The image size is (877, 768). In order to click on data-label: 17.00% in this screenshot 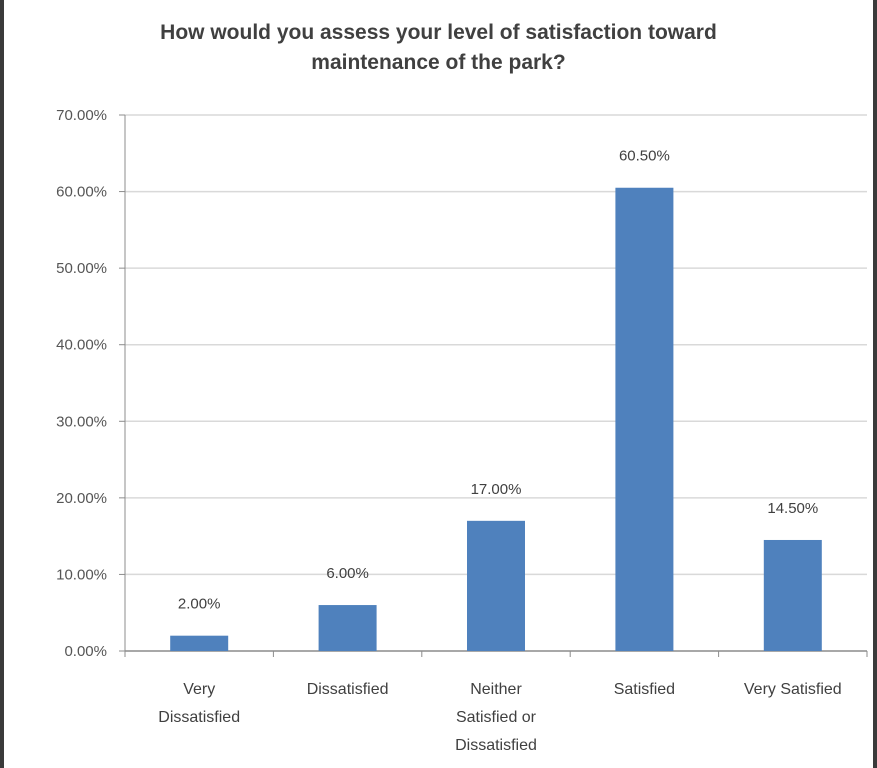, I will do `click(496, 489)`.